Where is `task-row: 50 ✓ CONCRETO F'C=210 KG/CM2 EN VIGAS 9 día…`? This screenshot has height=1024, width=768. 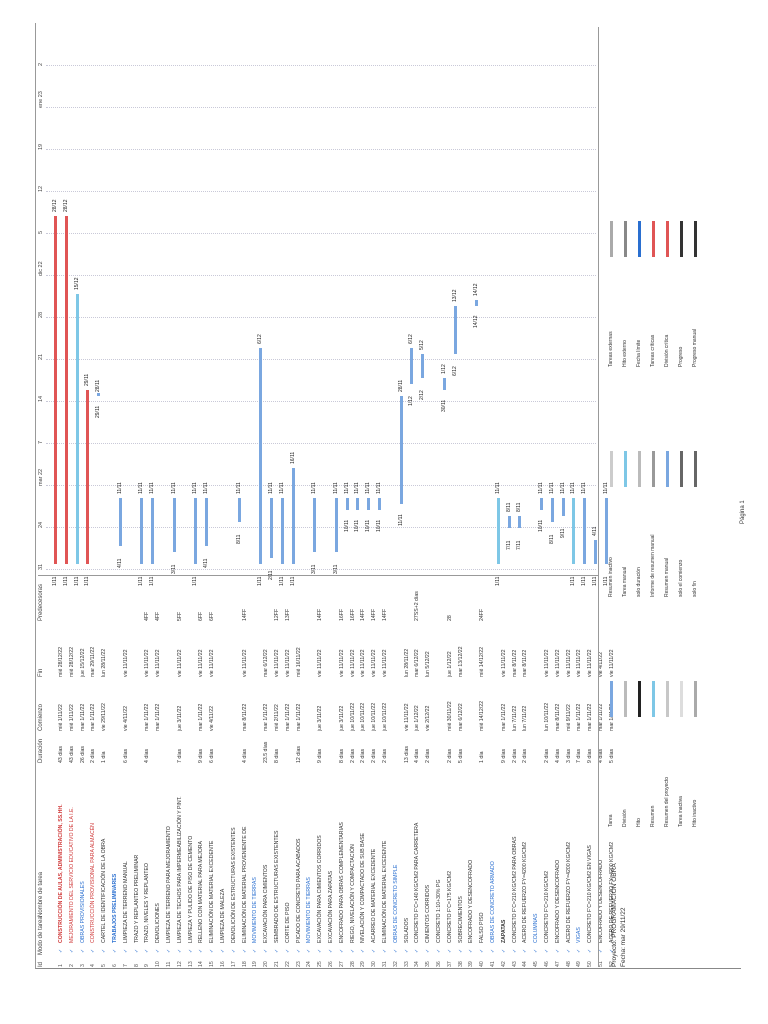 task-row: 50 ✓ CONCRETO F'C=210 KG/CM2 EN VIGAS 9 día… is located at coordinates (590, 772).